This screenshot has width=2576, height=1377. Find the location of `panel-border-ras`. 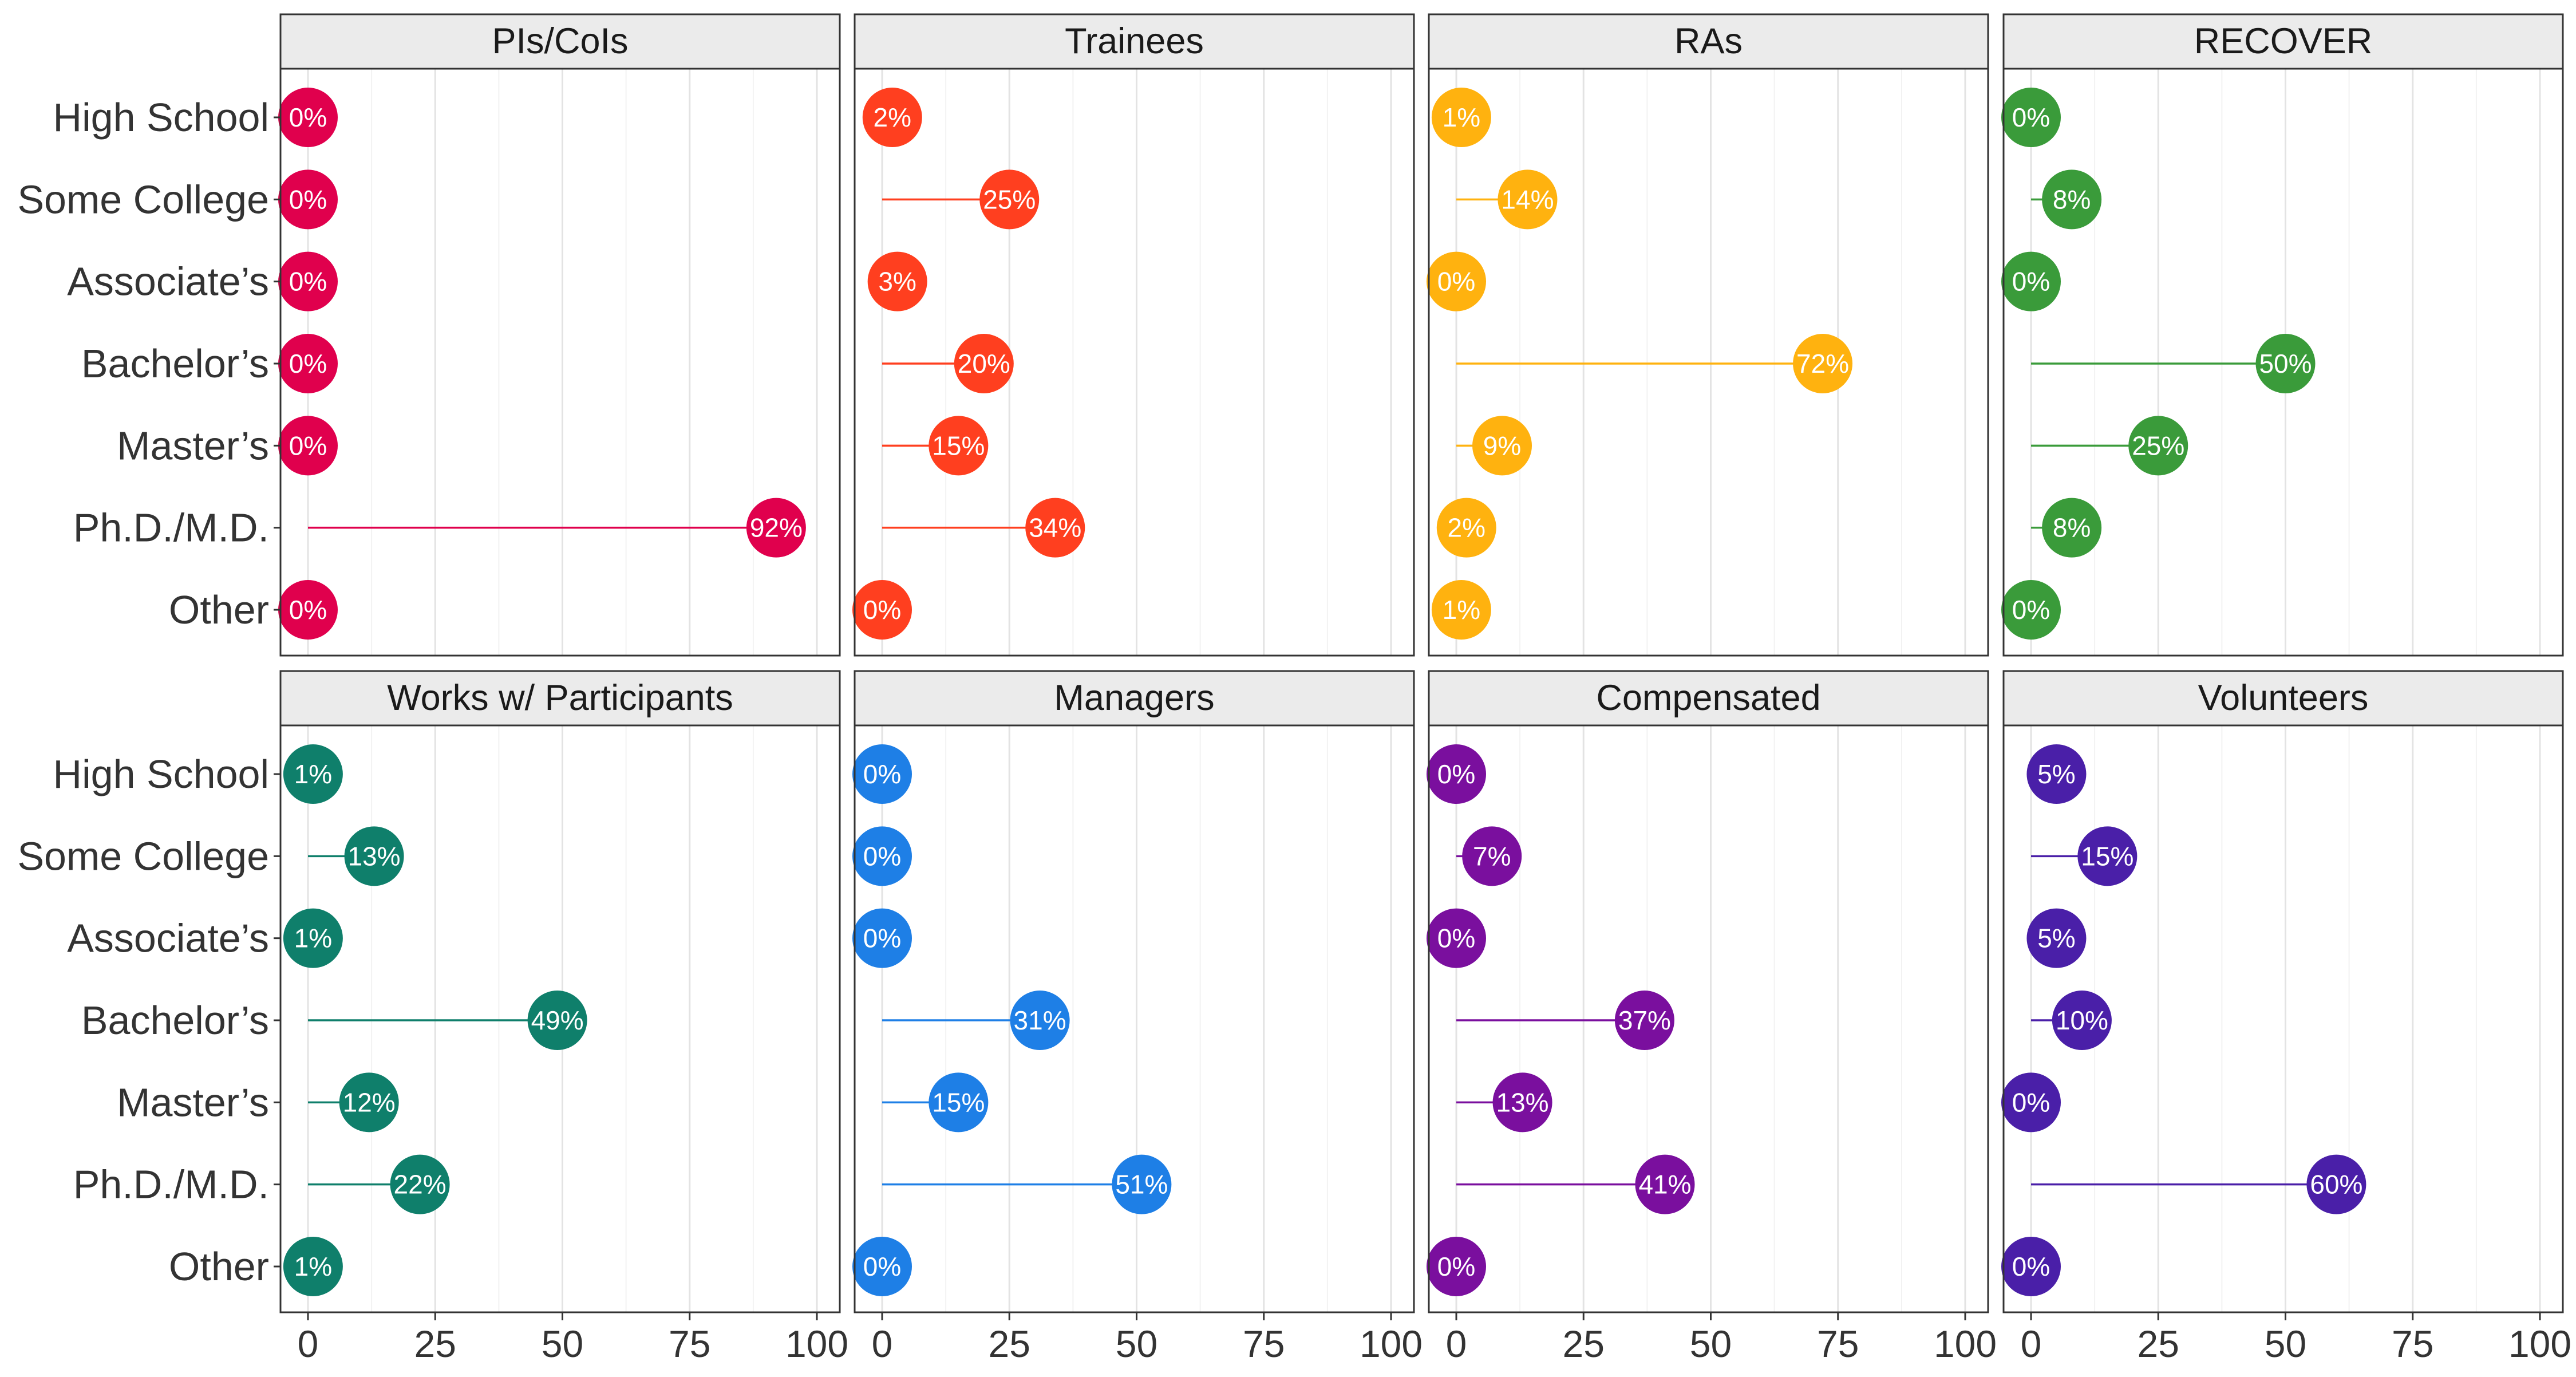

panel-border-ras is located at coordinates (1708, 362).